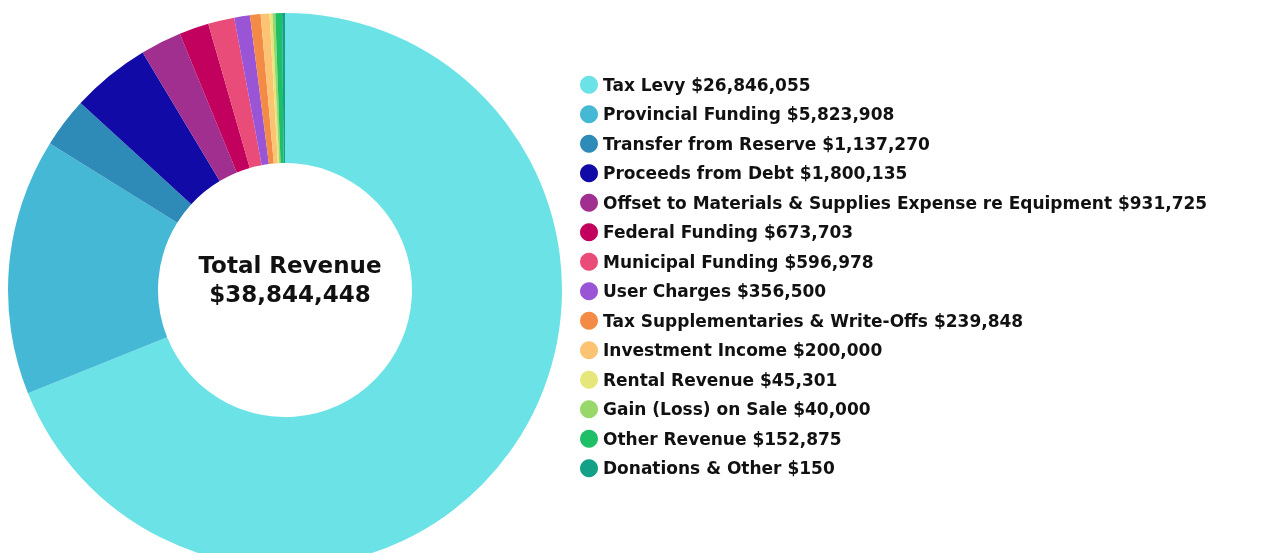 This screenshot has width=1286, height=553. Describe the element at coordinates (737, 409) in the screenshot. I see `legend-label: Gain (Loss) on Sale $40,000` at that location.